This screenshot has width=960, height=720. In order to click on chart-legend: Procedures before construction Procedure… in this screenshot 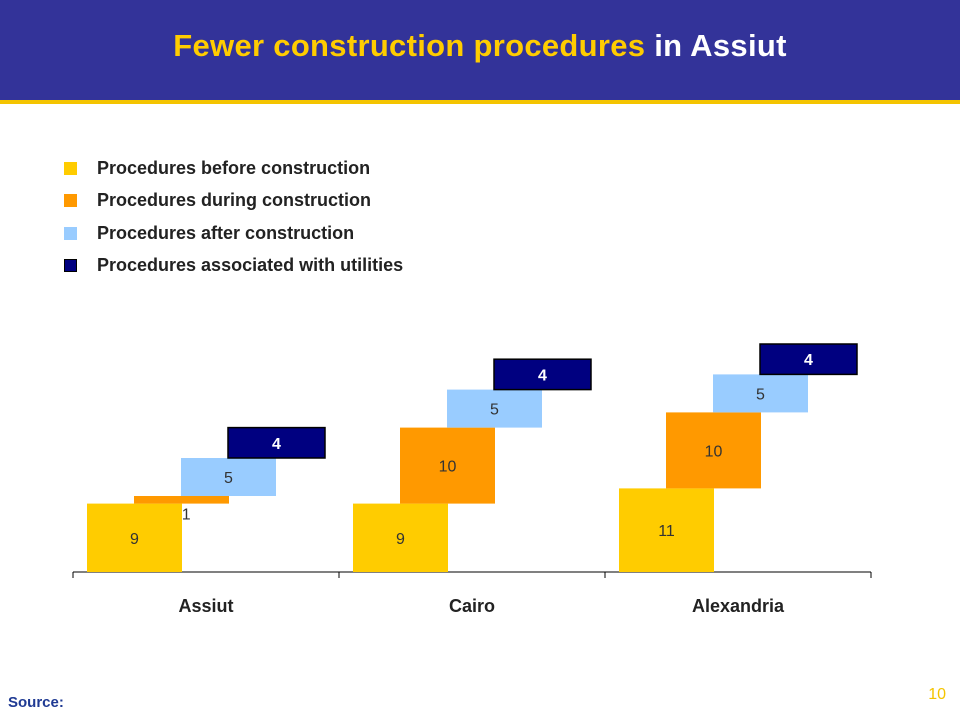, I will do `click(233, 217)`.